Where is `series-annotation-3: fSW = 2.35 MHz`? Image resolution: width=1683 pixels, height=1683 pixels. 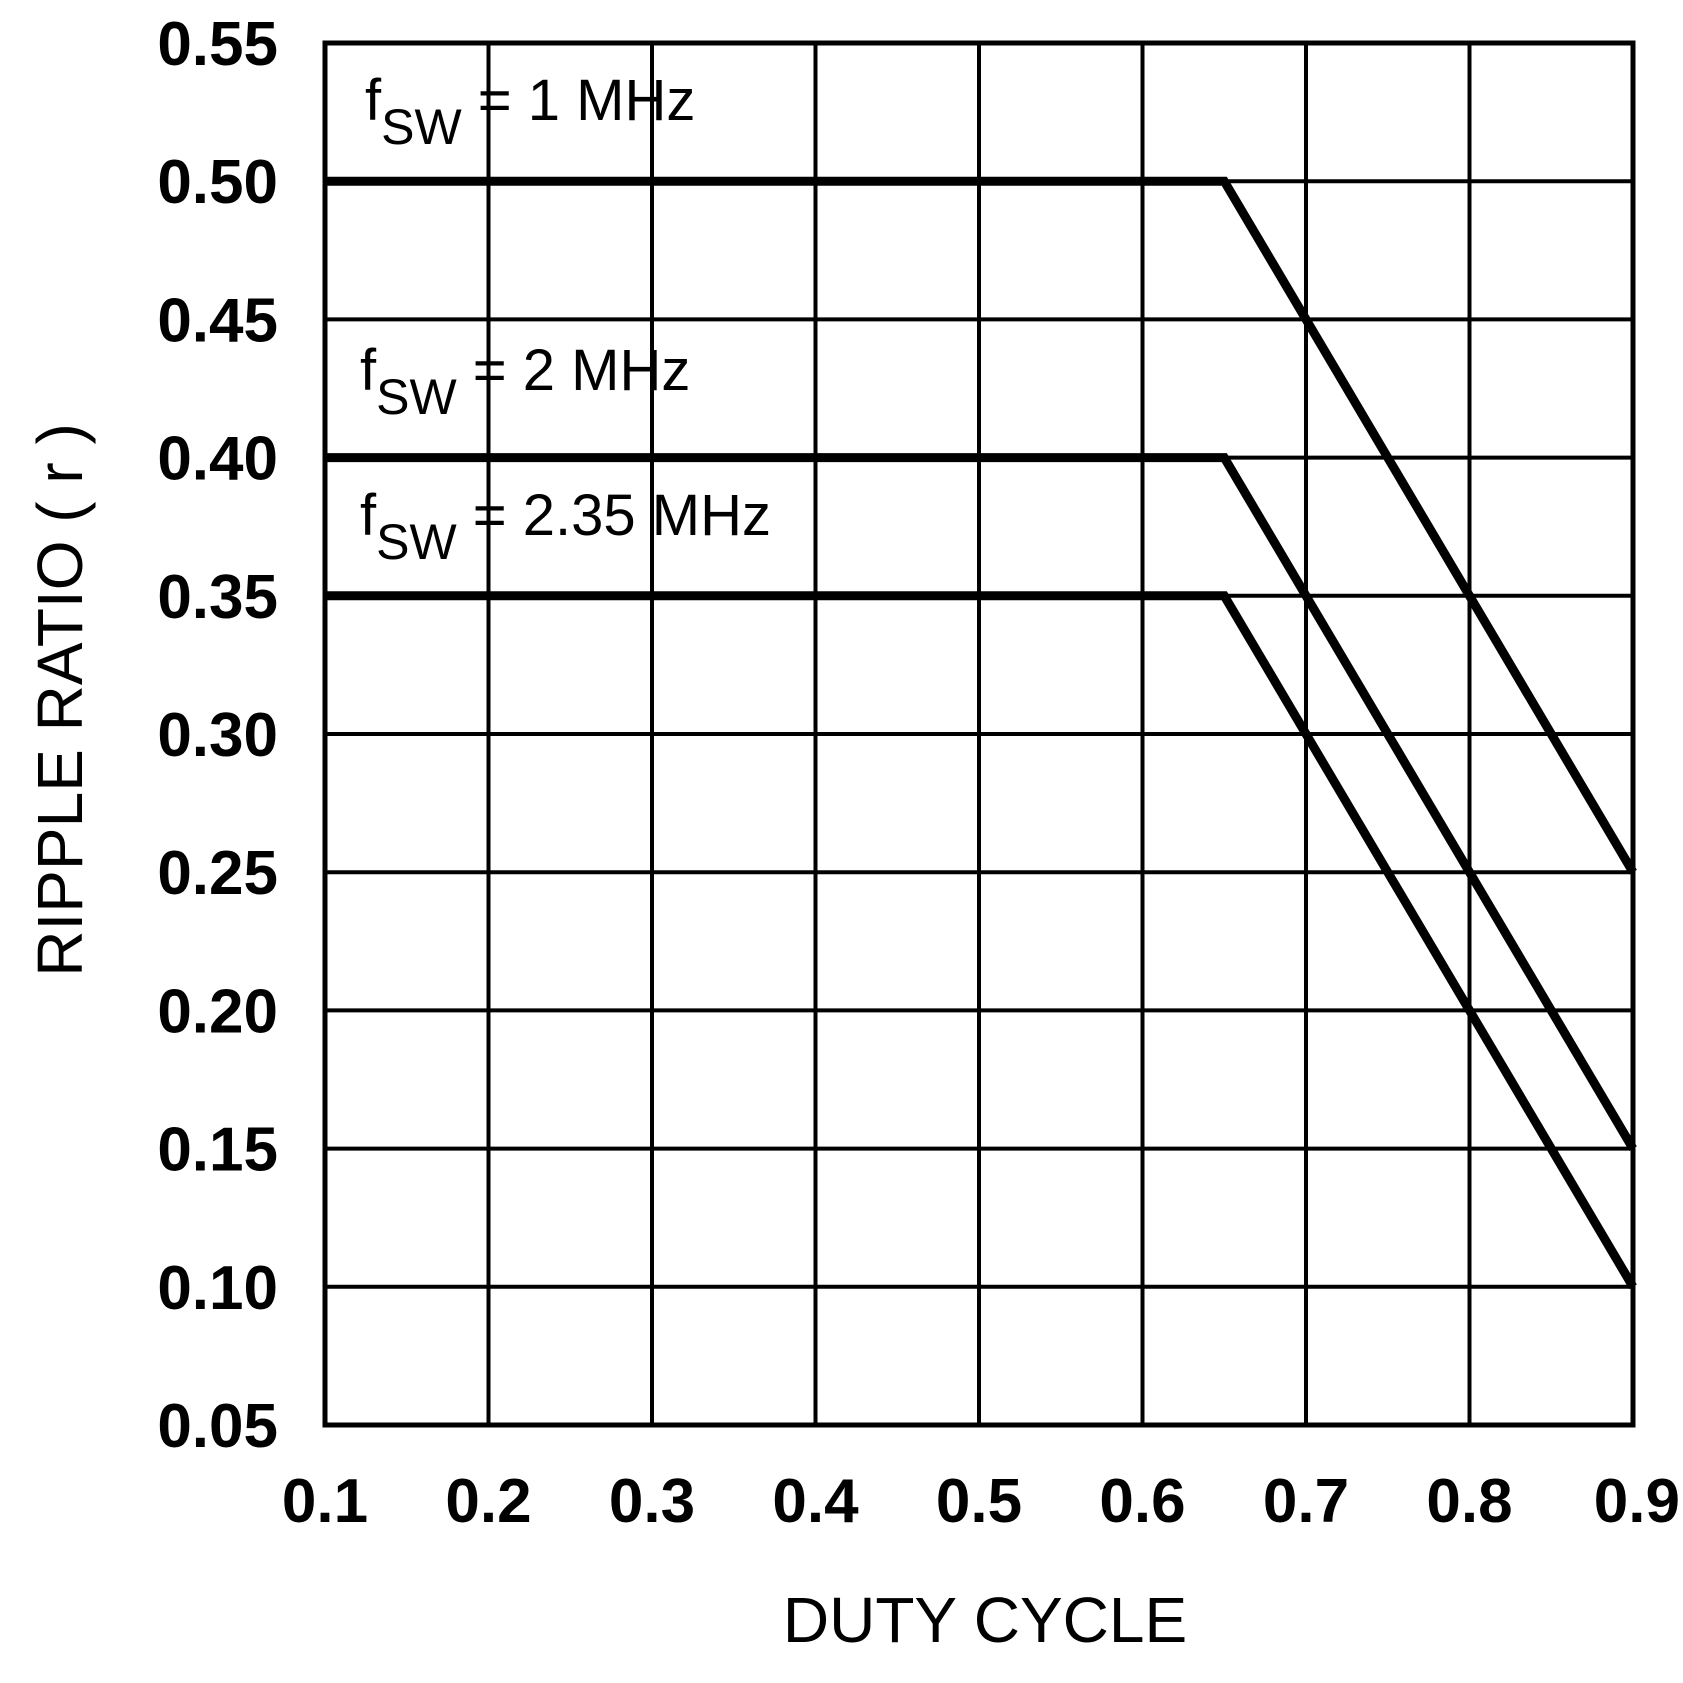 series-annotation-3: fSW = 2.35 MHz is located at coordinates (565, 526).